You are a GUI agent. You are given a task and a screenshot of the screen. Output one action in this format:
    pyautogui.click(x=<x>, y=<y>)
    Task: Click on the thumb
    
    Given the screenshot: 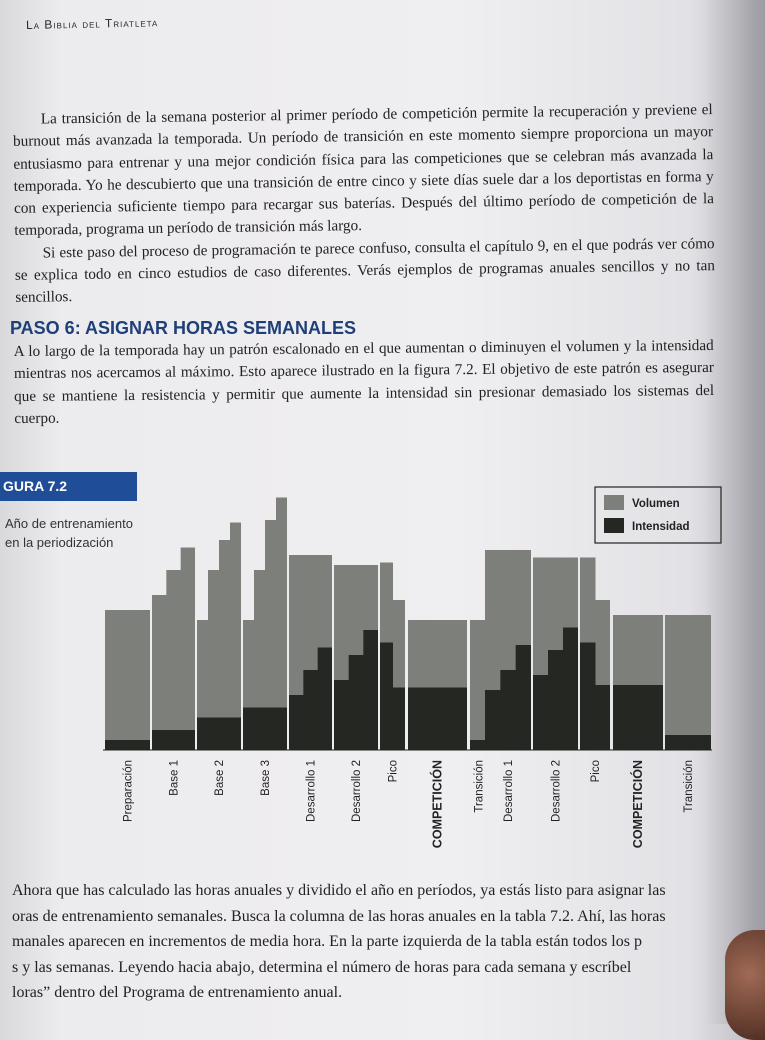 What is the action you would take?
    pyautogui.click(x=745, y=985)
    